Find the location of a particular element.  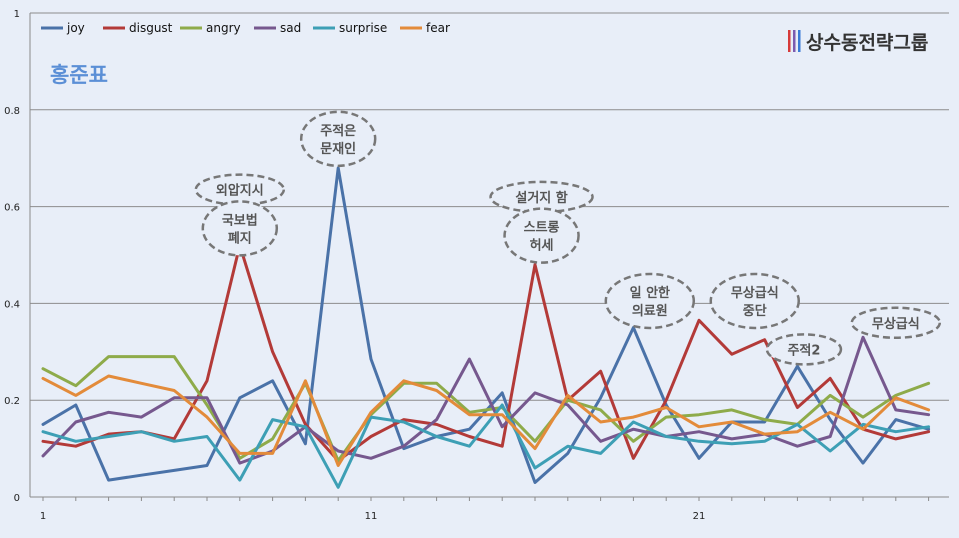

annotation-label: 폐지 is located at coordinates (240, 238).